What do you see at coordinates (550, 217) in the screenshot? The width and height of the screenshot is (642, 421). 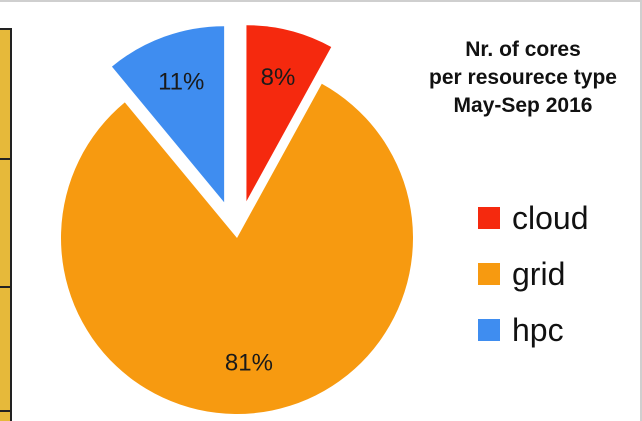 I see `legend-label-cloud: cloud` at bounding box center [550, 217].